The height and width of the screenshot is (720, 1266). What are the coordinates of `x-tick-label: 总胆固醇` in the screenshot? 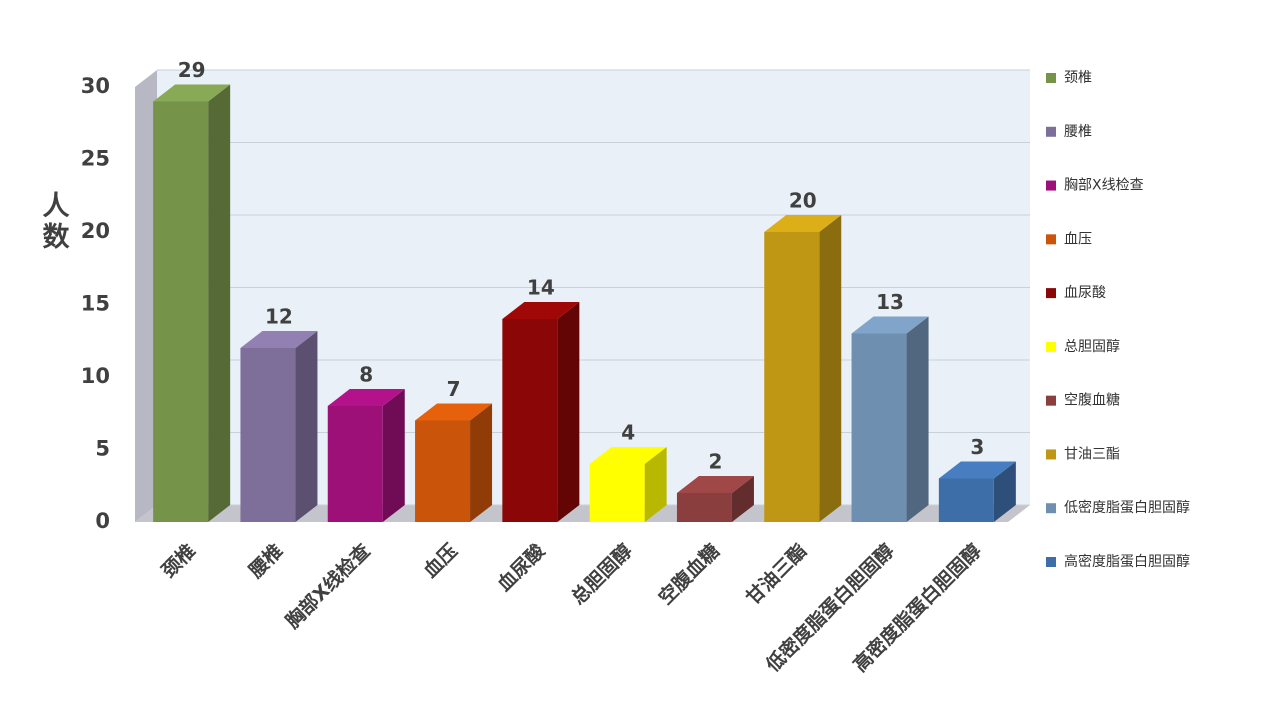 It's located at (602, 574).